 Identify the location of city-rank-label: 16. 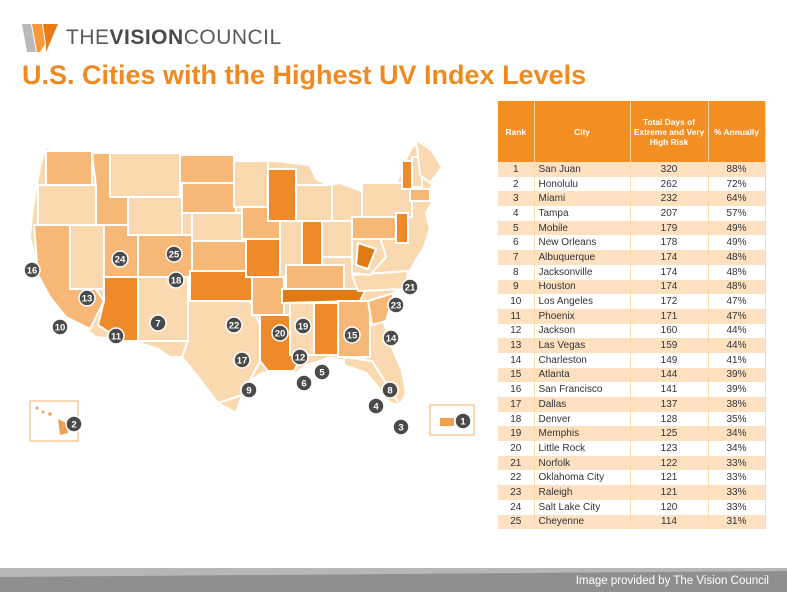
(32, 271).